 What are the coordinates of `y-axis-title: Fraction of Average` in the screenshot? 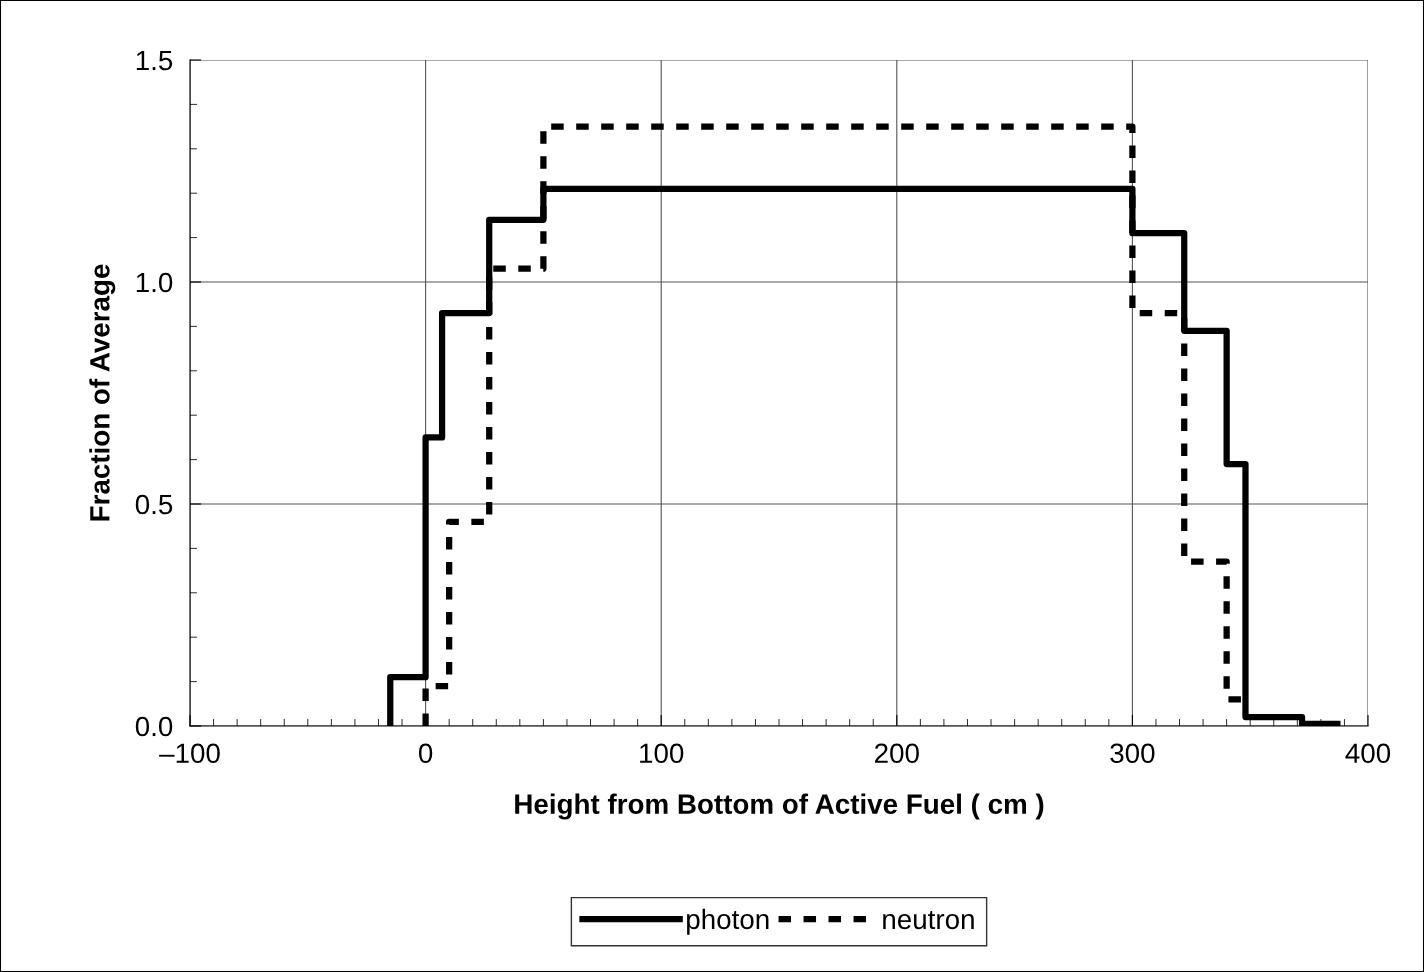 It's located at (102, 392).